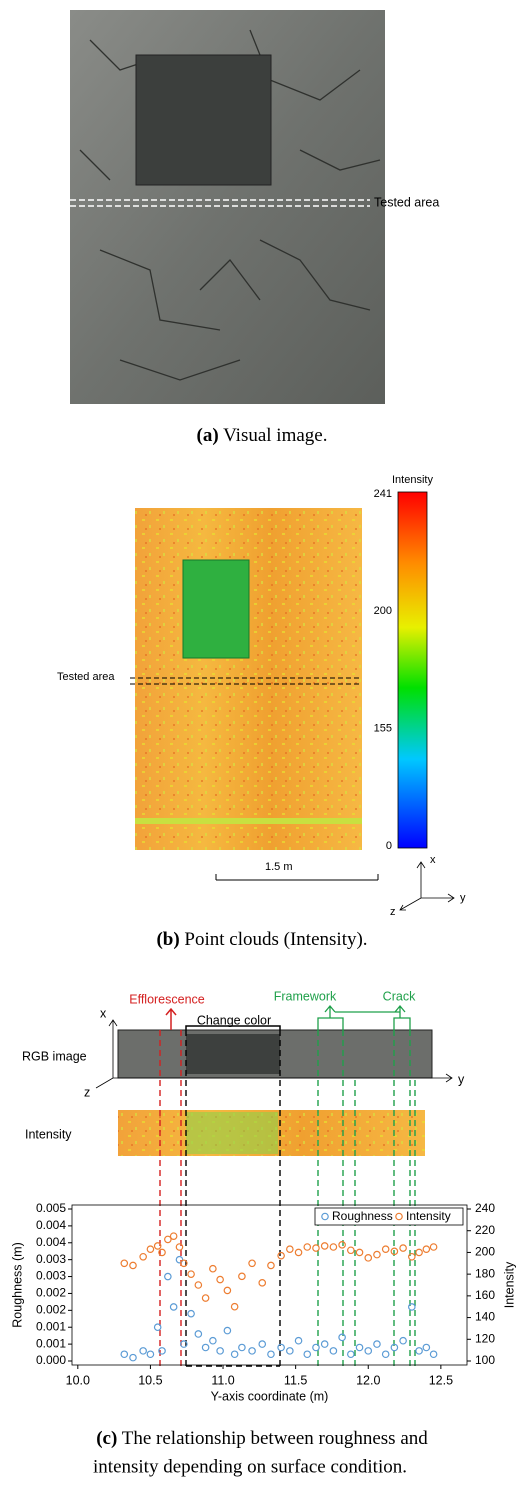 The image size is (523, 1504). What do you see at coordinates (269, 1285) in the screenshot?
I see `plot-frame` at bounding box center [269, 1285].